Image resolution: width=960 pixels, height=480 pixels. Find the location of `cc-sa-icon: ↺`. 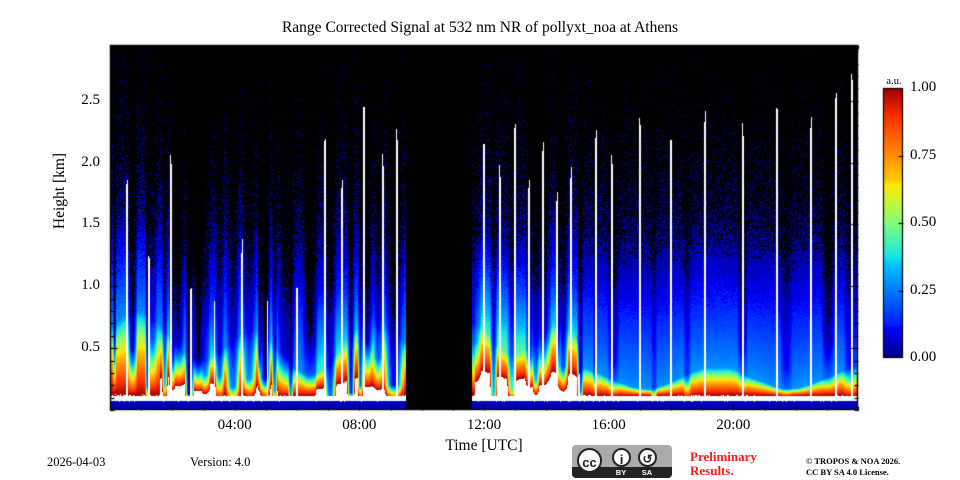

cc-sa-icon: ↺ is located at coordinates (647, 457).